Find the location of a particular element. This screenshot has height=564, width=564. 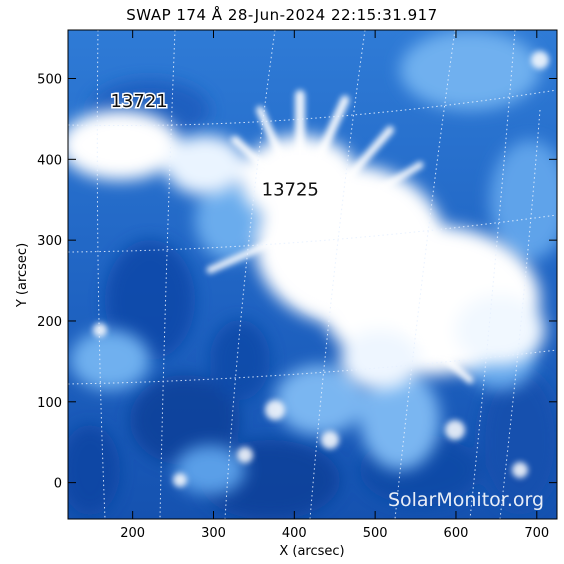

x-tick-label: 700 is located at coordinates (536, 533).